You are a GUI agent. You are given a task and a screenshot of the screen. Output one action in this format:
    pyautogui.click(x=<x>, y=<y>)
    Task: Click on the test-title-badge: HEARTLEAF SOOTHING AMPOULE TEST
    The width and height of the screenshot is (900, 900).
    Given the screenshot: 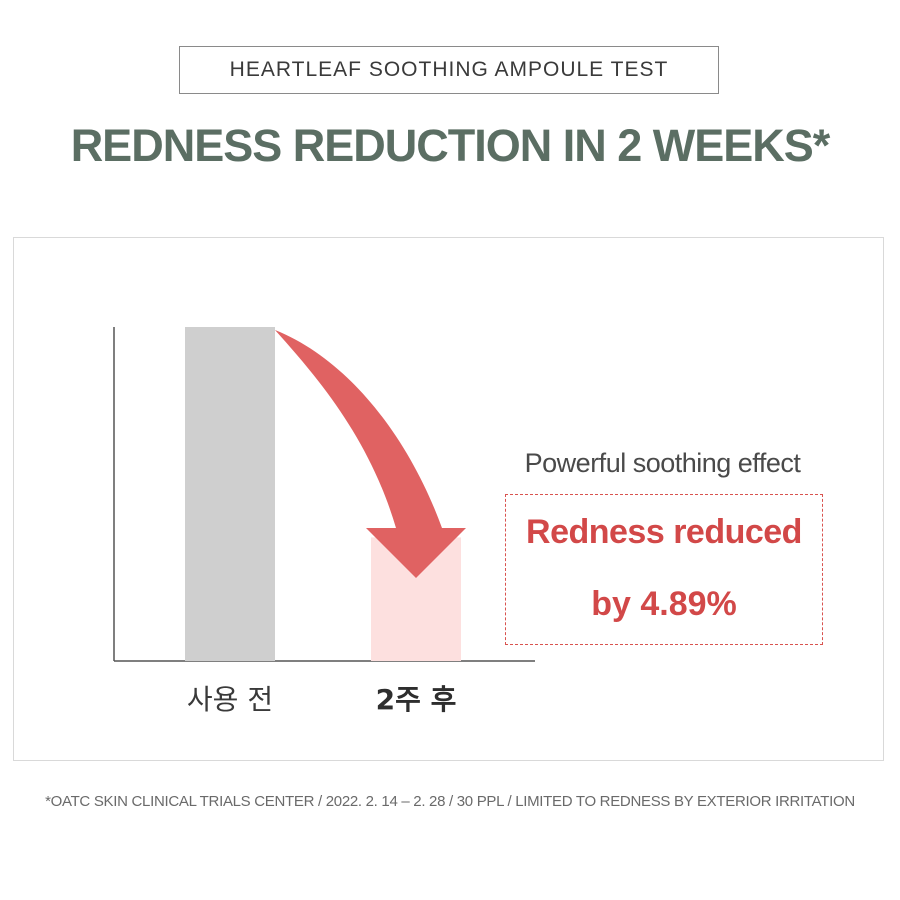 What is the action you would take?
    pyautogui.click(x=449, y=70)
    